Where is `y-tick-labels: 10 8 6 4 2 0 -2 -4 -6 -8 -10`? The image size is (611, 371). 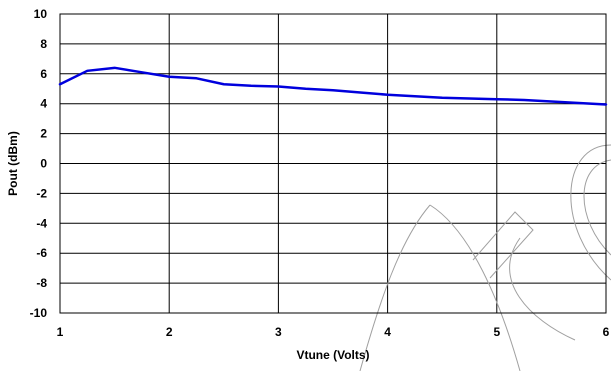
y-tick-labels: 10 8 6 4 2 0 -2 -4 -6 -8 -10 is located at coordinates (39, 163).